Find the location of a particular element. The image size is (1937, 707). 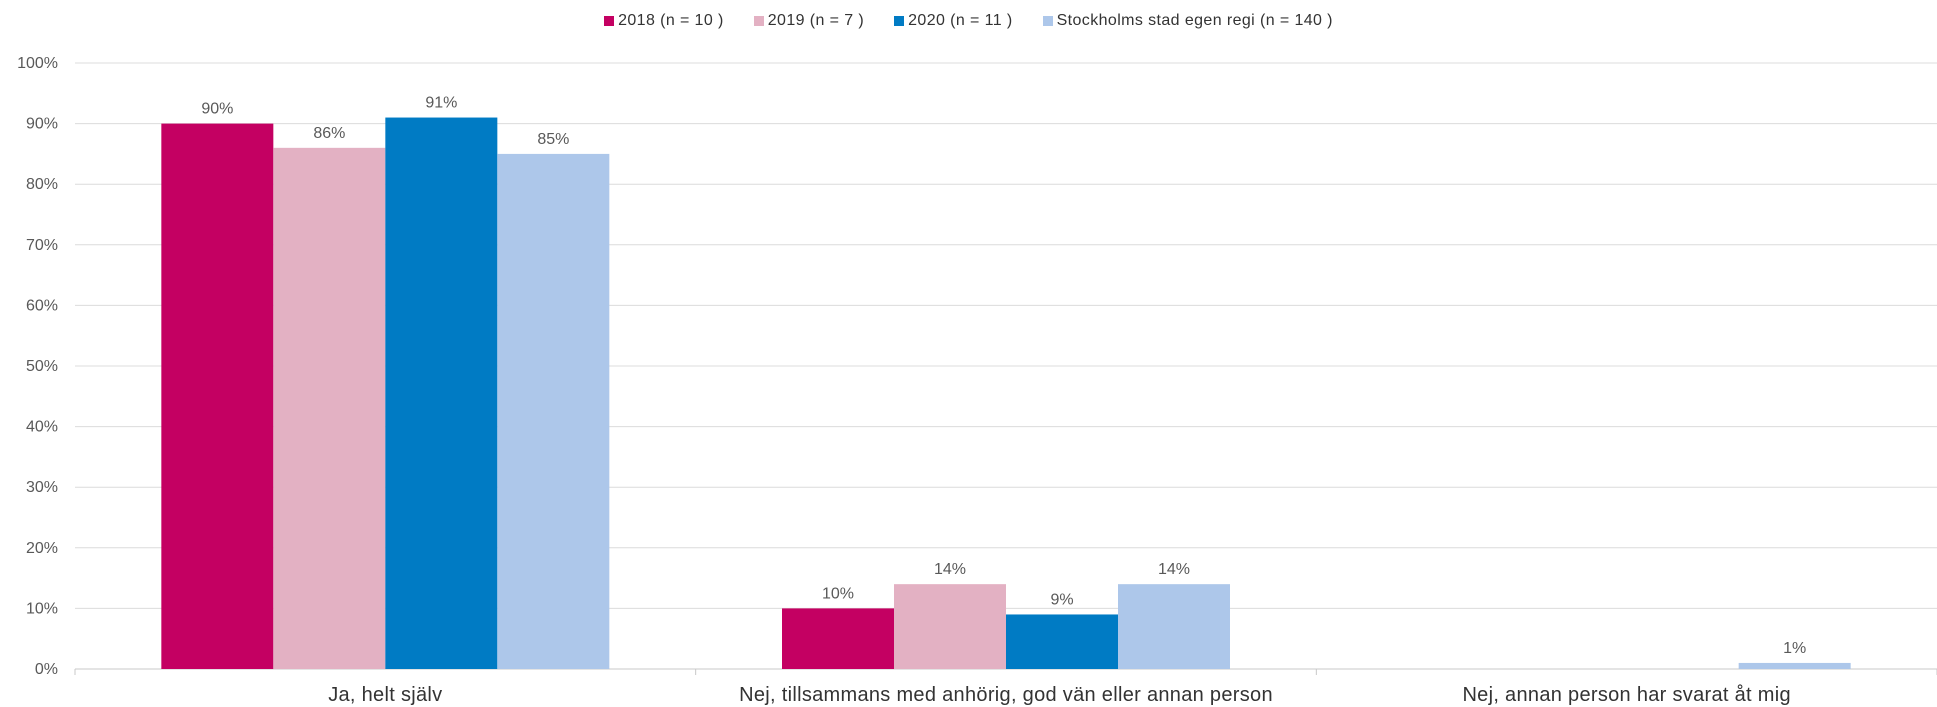

legend-item-2018: 2018 (n = 10 ) is located at coordinates (664, 21).